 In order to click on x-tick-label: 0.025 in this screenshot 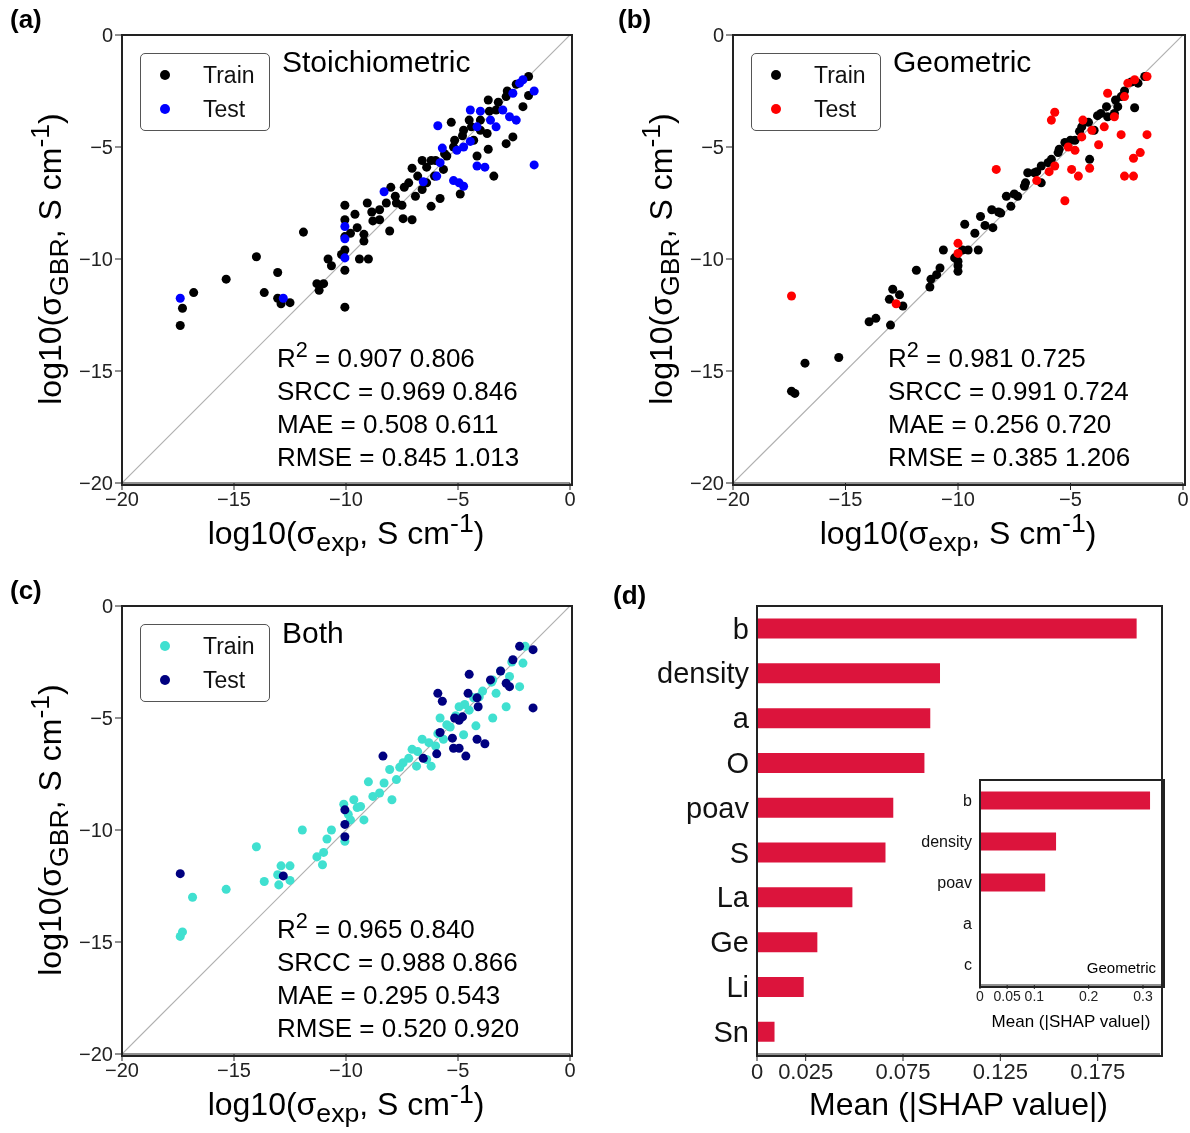, I will do `click(806, 1071)`.